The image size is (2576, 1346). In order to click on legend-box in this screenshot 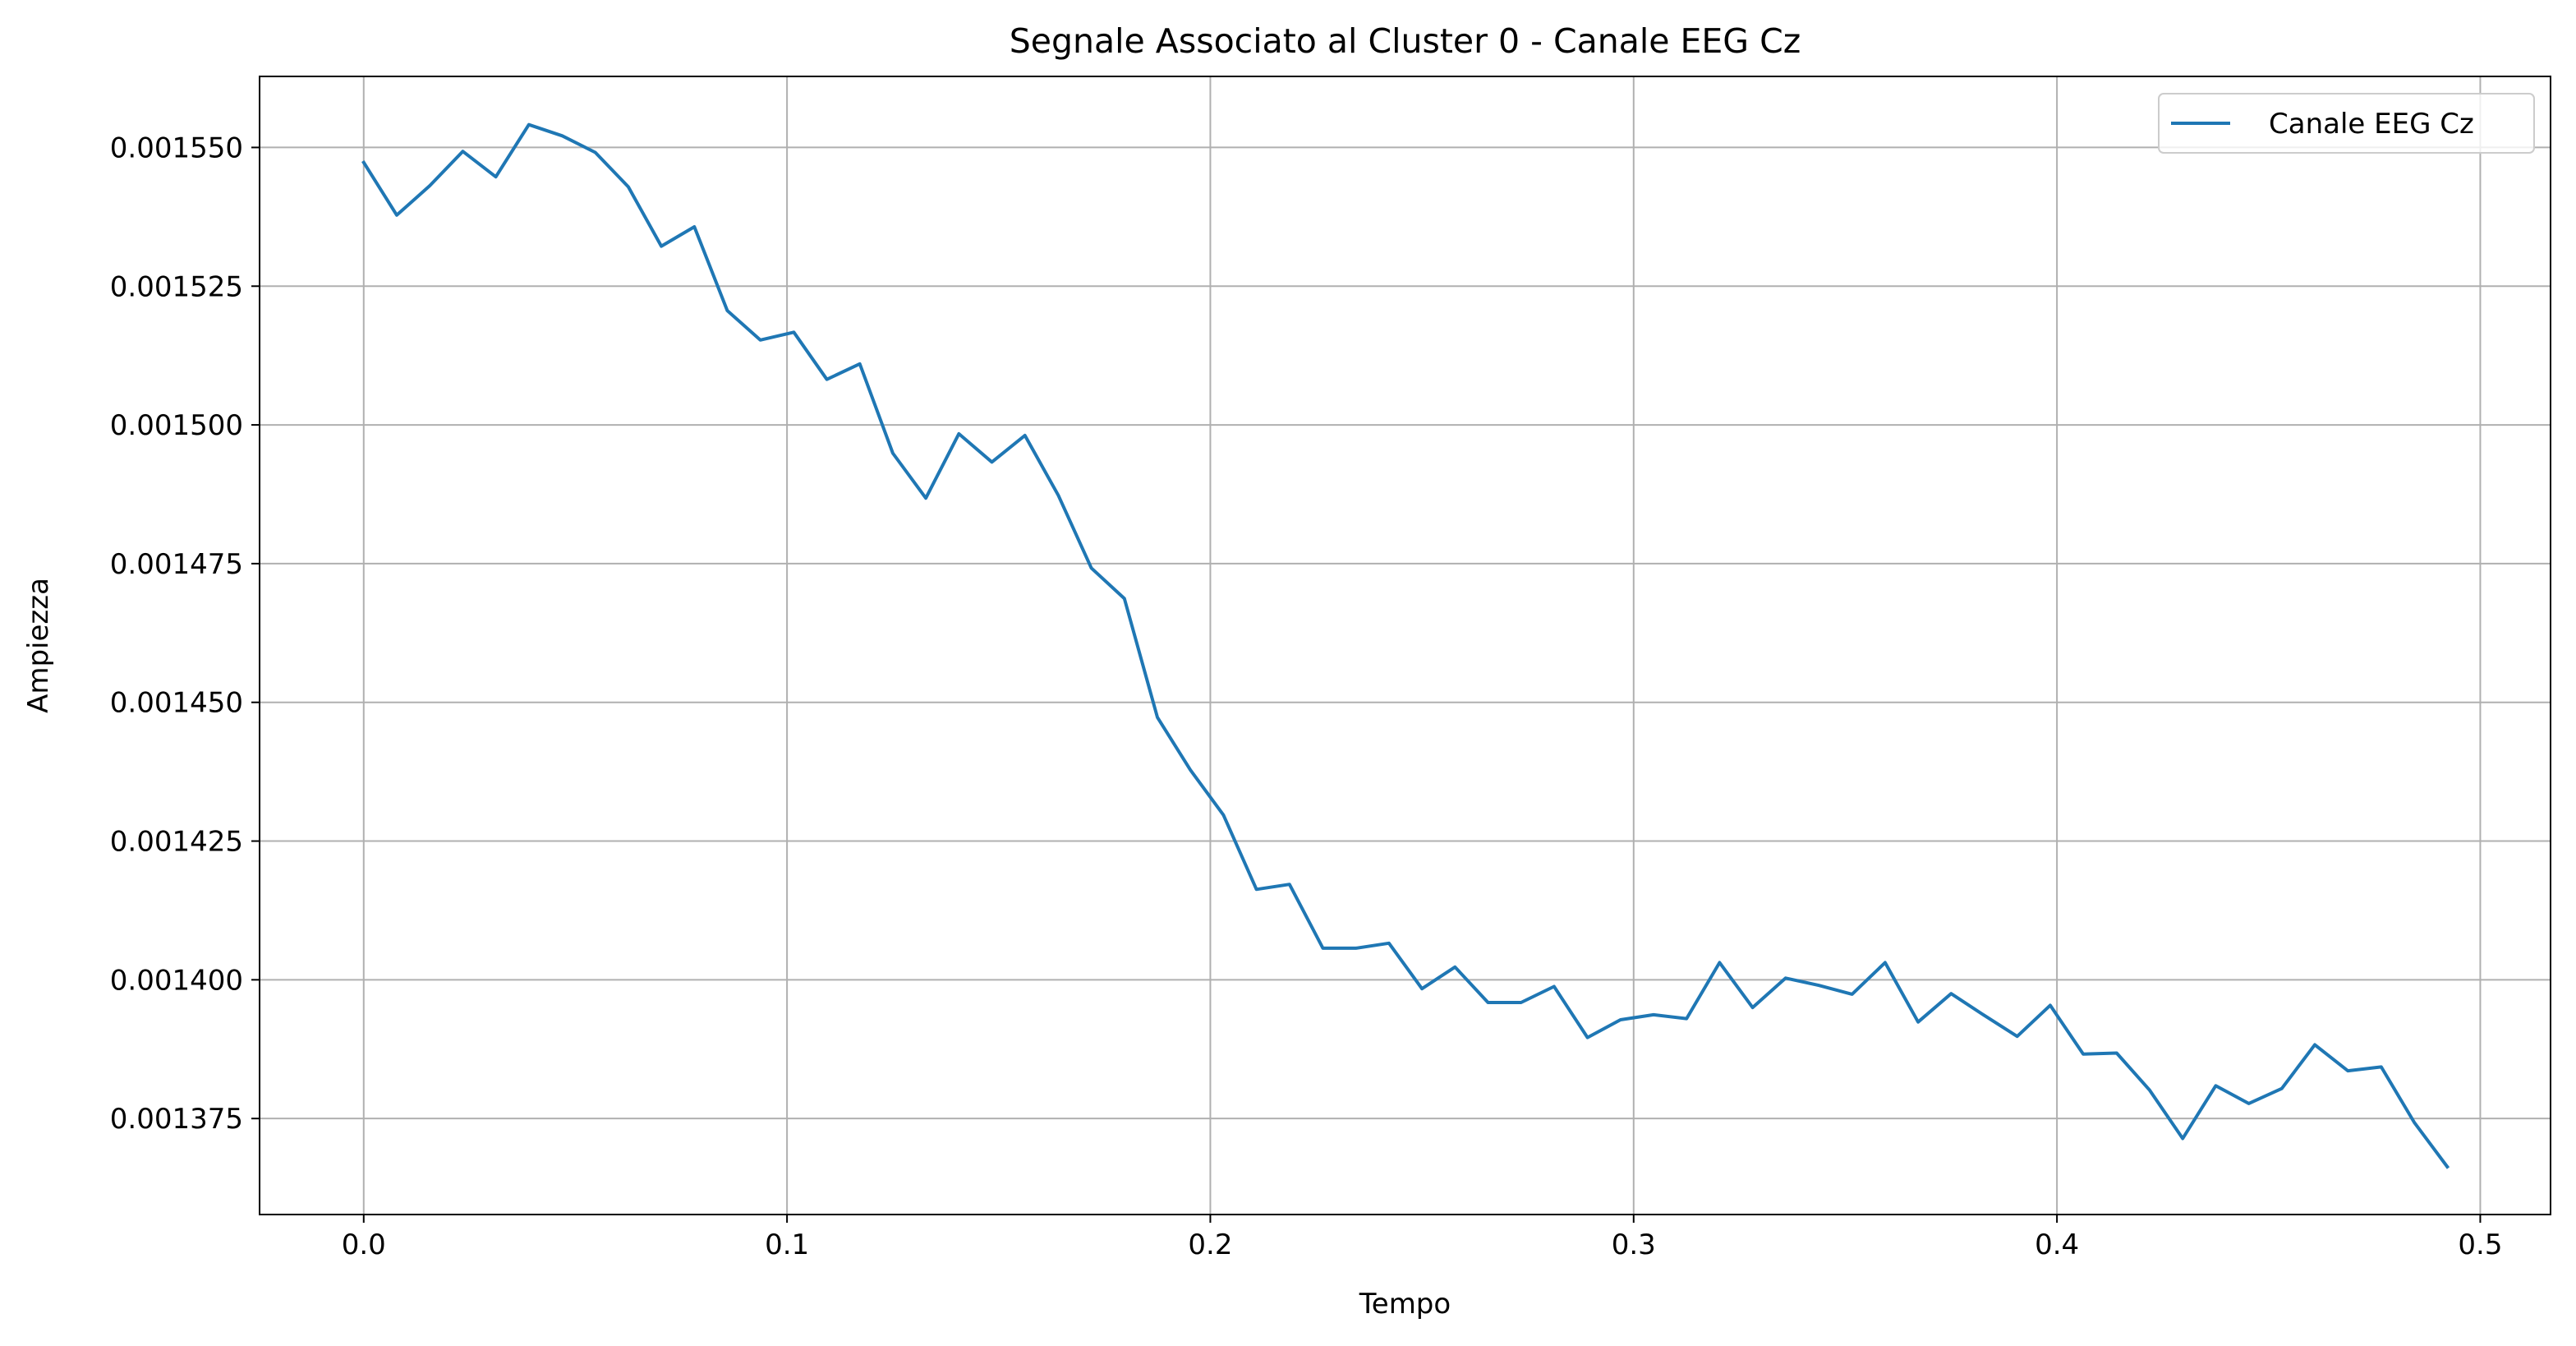, I will do `click(2346, 123)`.